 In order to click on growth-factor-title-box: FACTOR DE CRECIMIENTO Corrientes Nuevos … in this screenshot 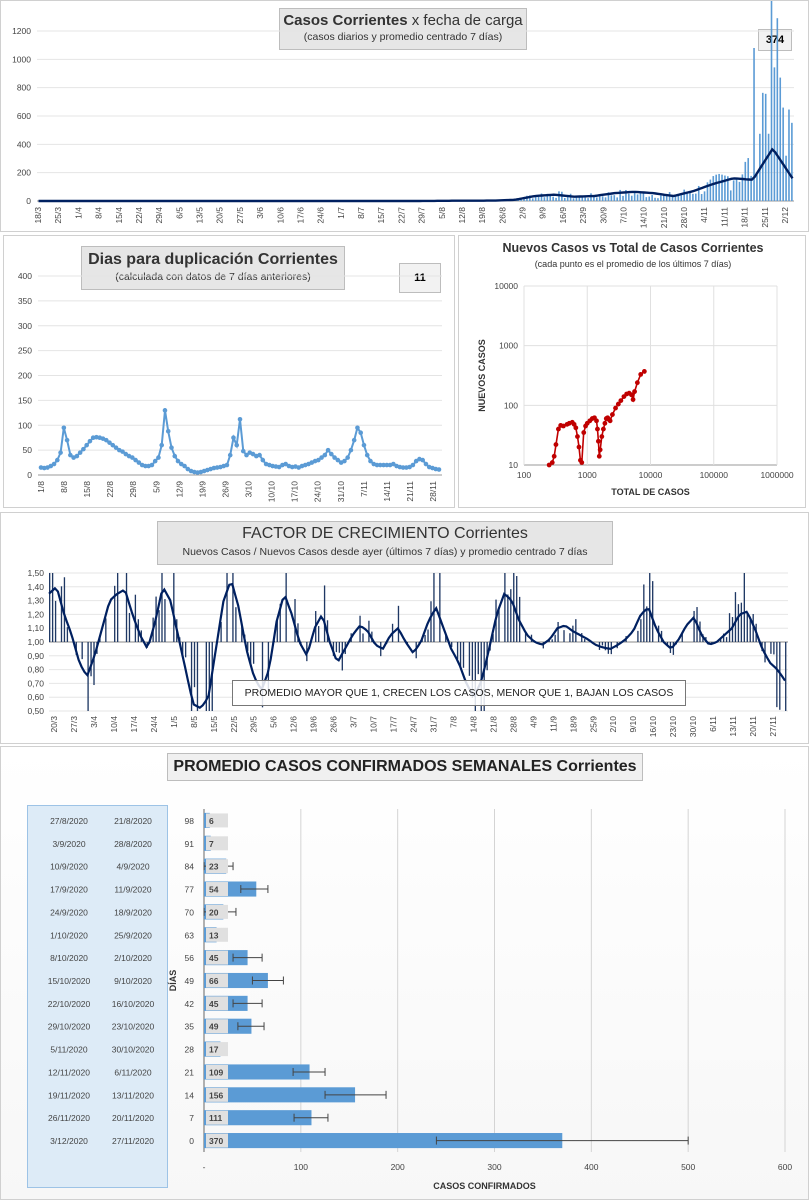, I will do `click(385, 543)`.